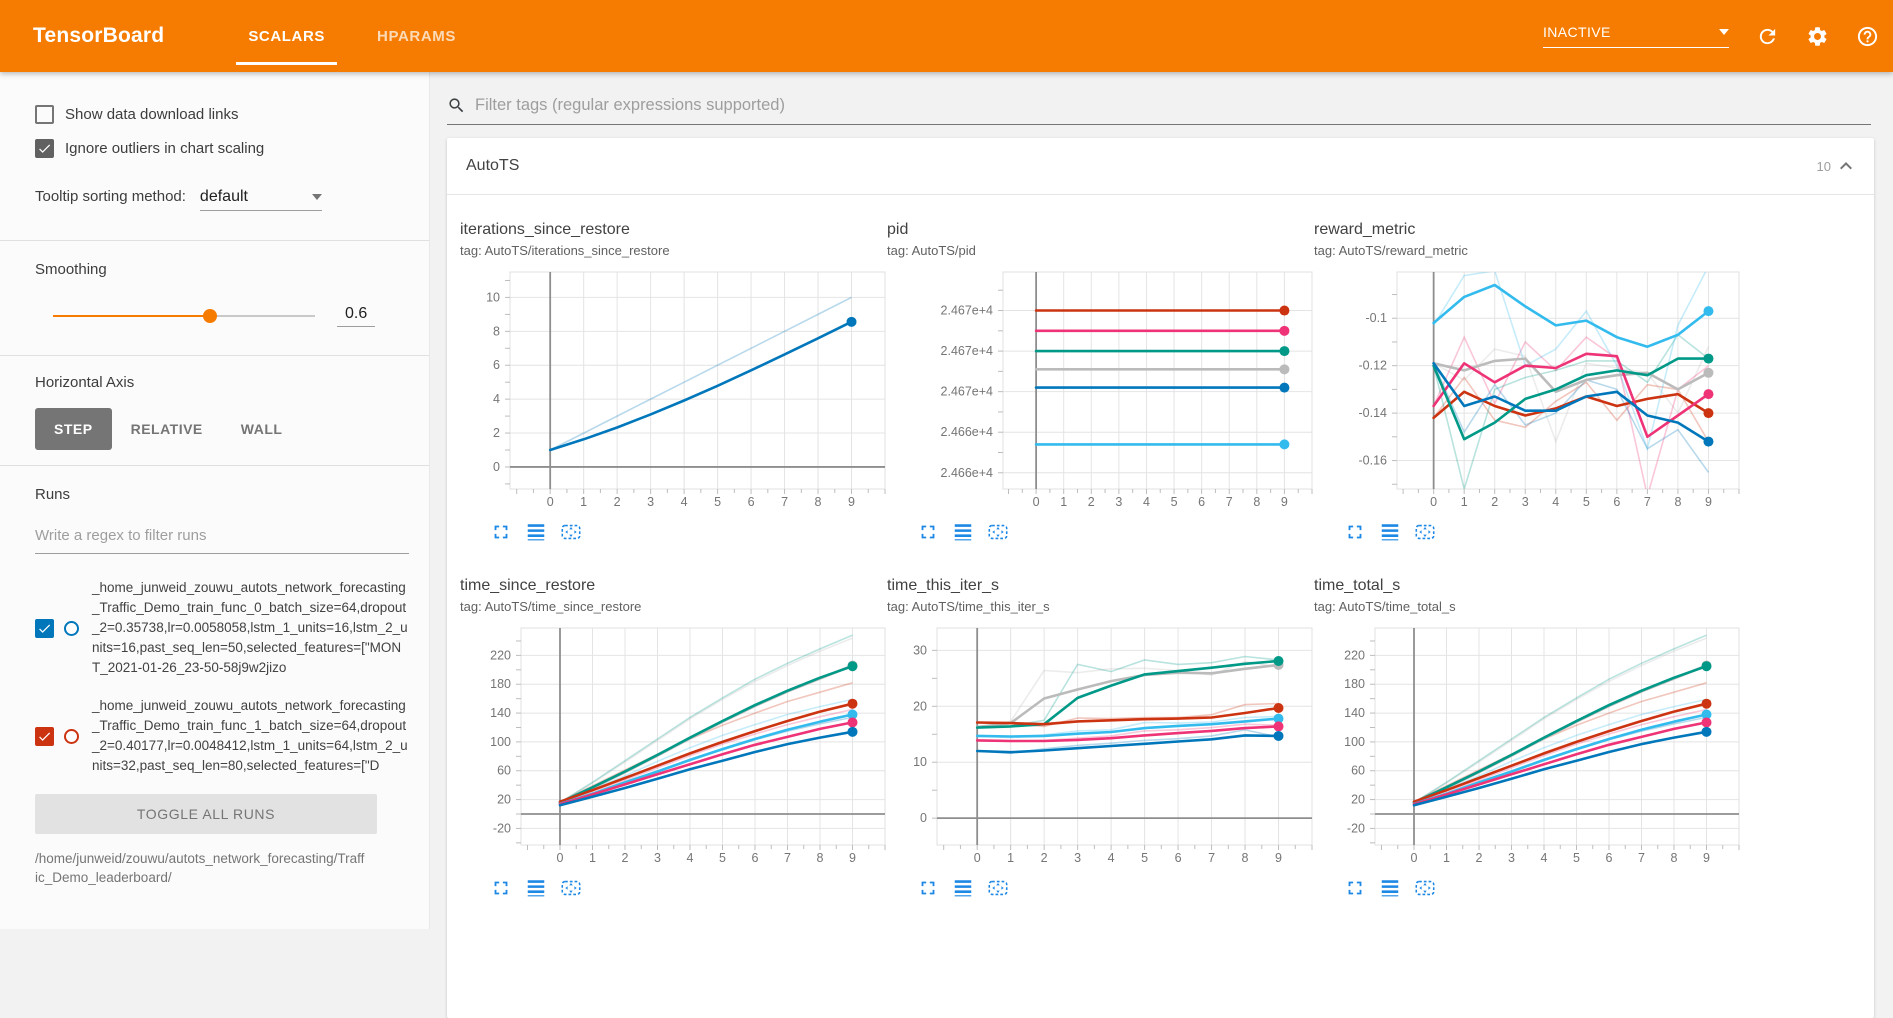  Describe the element at coordinates (262, 429) in the screenshot. I see `axis-wall-button: WALL` at that location.